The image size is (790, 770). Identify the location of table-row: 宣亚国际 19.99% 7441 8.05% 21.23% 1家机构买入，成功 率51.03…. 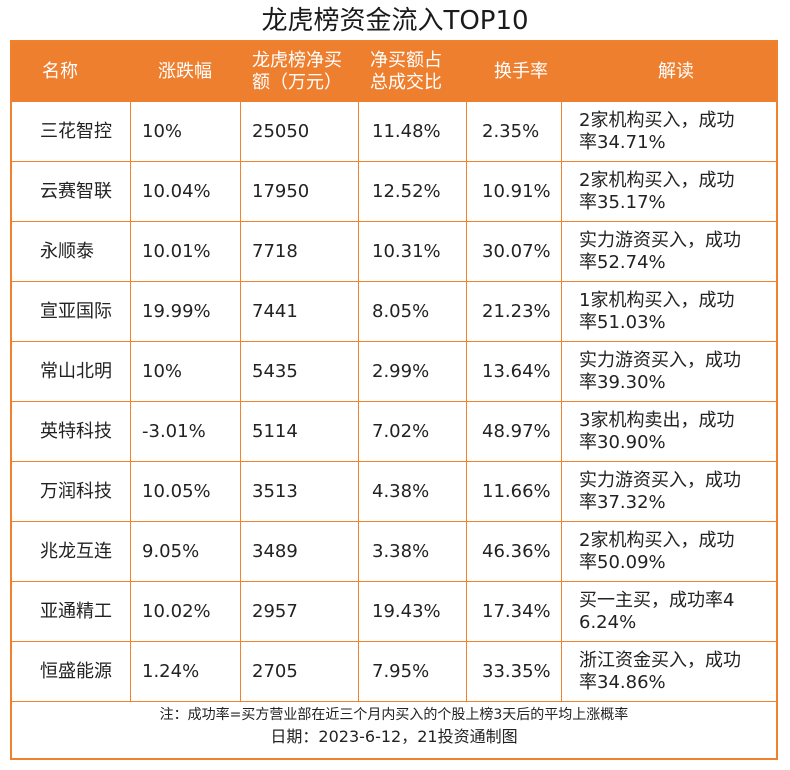
(394, 312).